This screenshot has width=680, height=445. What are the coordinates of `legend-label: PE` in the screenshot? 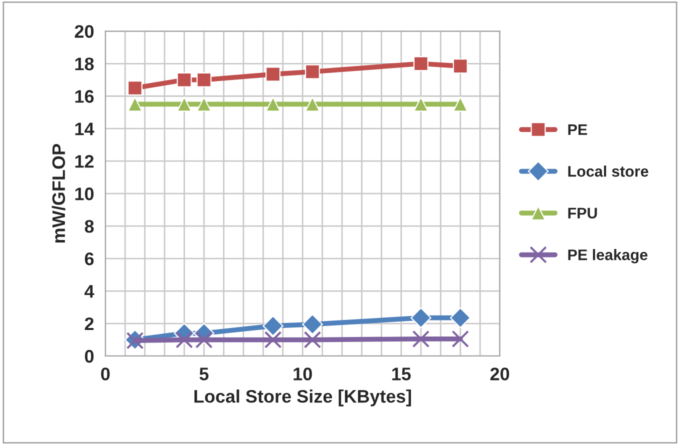 It's located at (578, 129).